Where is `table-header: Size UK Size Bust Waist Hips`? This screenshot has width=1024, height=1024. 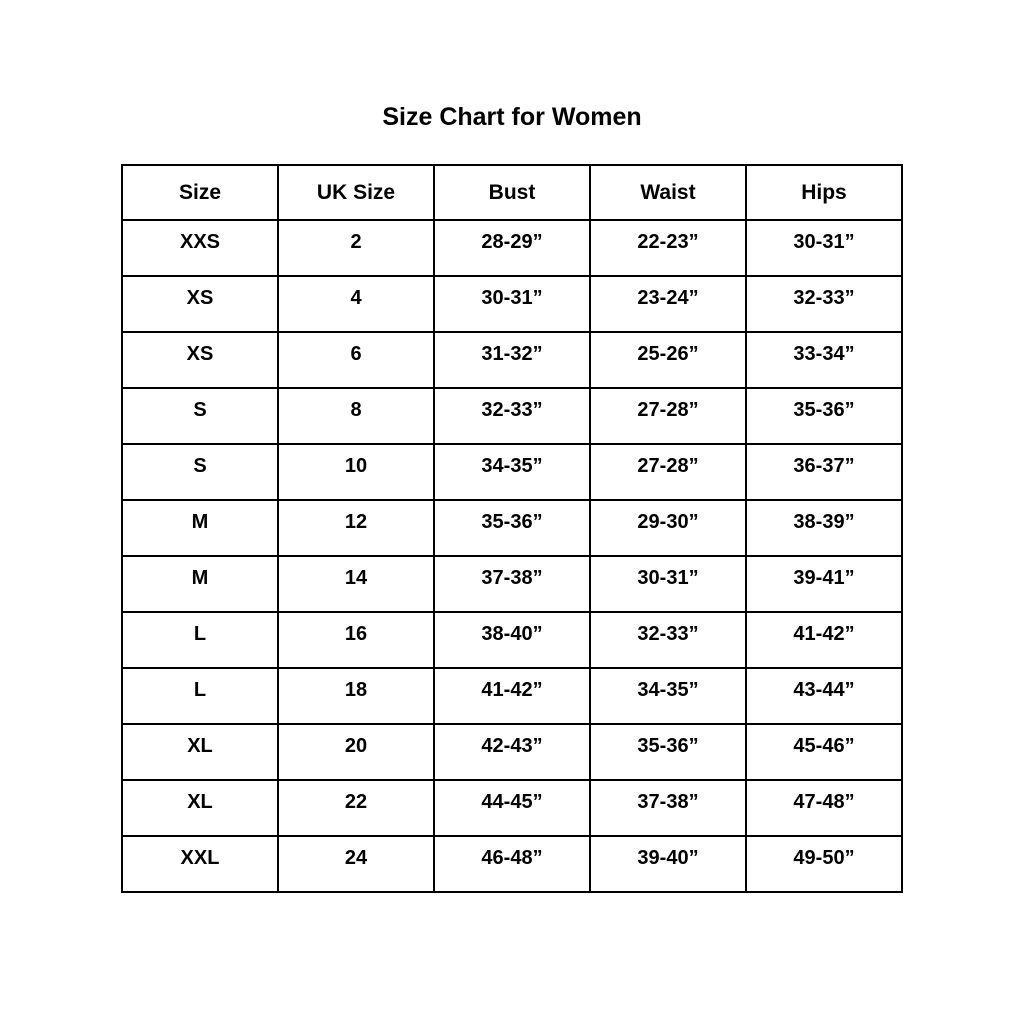 table-header: Size UK Size Bust Waist Hips is located at coordinates (512, 192).